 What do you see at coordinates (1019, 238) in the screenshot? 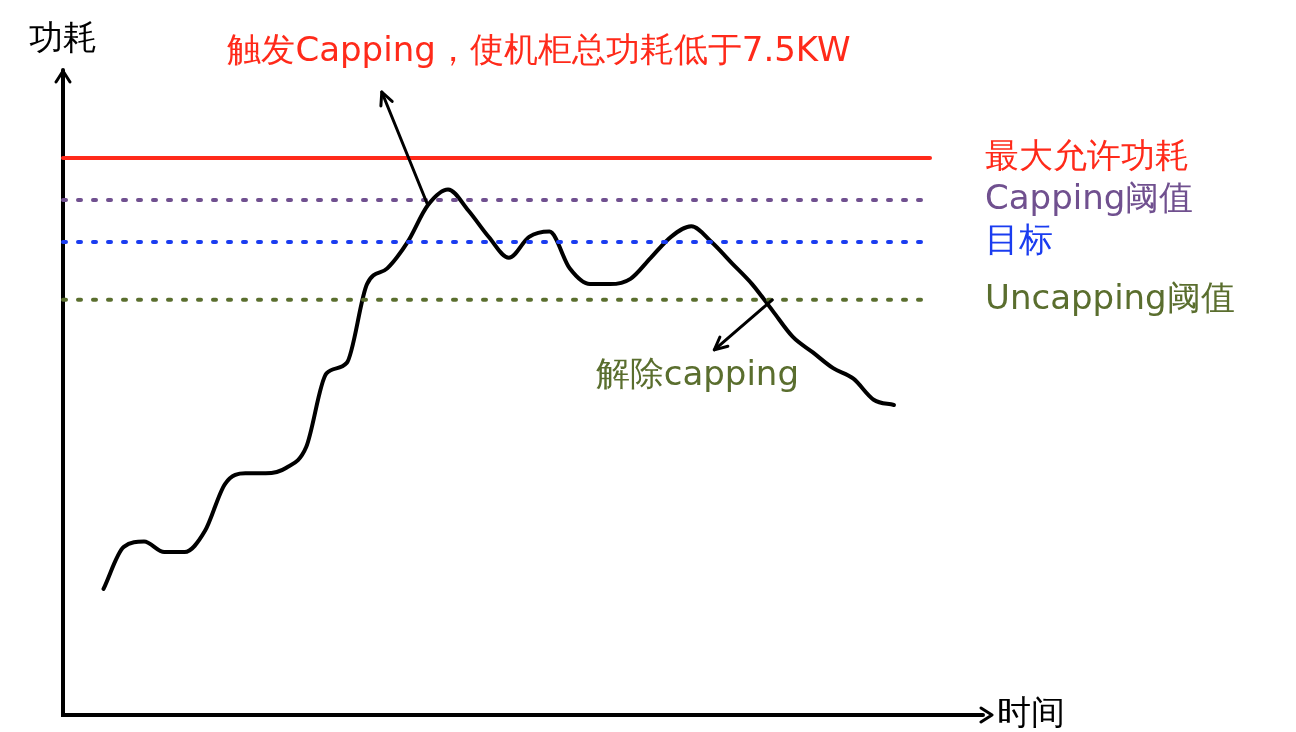
I see `ref-line-label: 目标` at bounding box center [1019, 238].